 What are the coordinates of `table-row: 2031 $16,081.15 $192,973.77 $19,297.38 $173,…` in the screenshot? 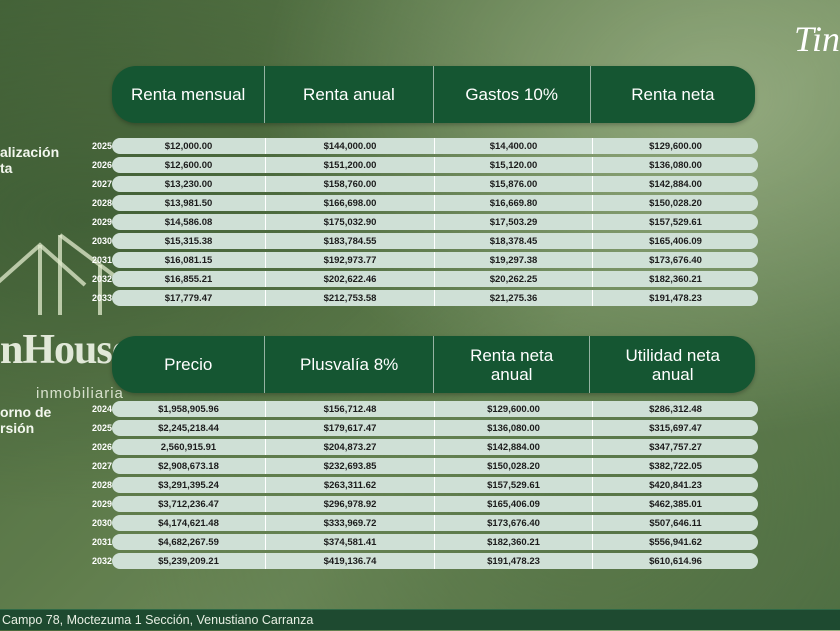 It's located at (417, 260).